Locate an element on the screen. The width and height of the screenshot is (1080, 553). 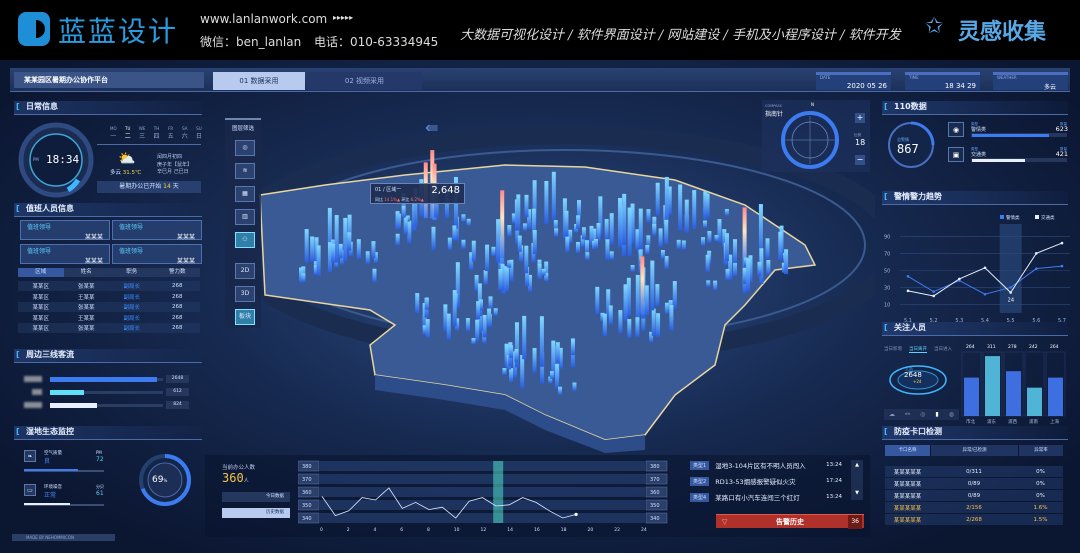
compass-dial-icon is located at coordinates (810, 139).